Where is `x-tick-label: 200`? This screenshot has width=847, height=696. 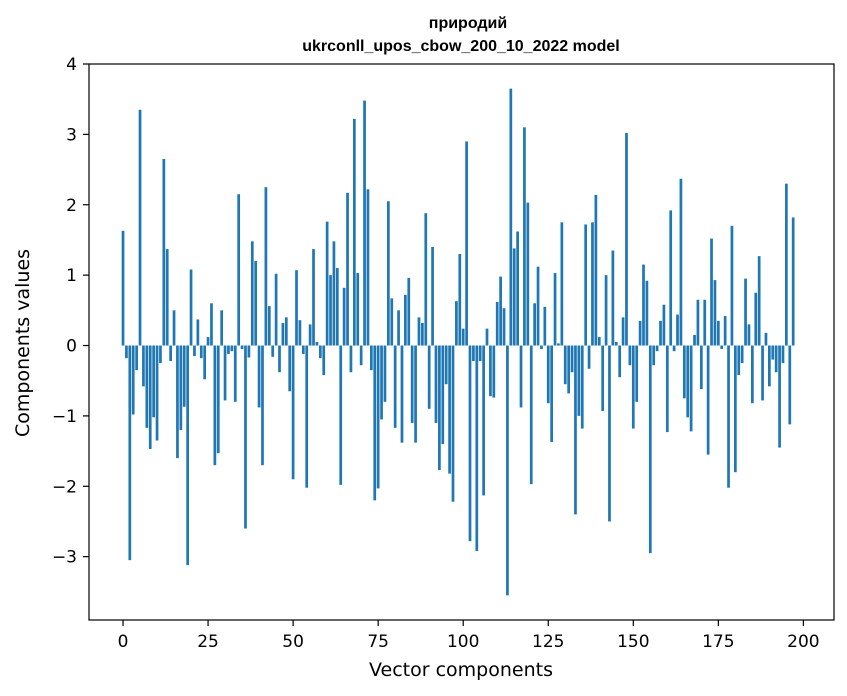 x-tick-label: 200 is located at coordinates (803, 642).